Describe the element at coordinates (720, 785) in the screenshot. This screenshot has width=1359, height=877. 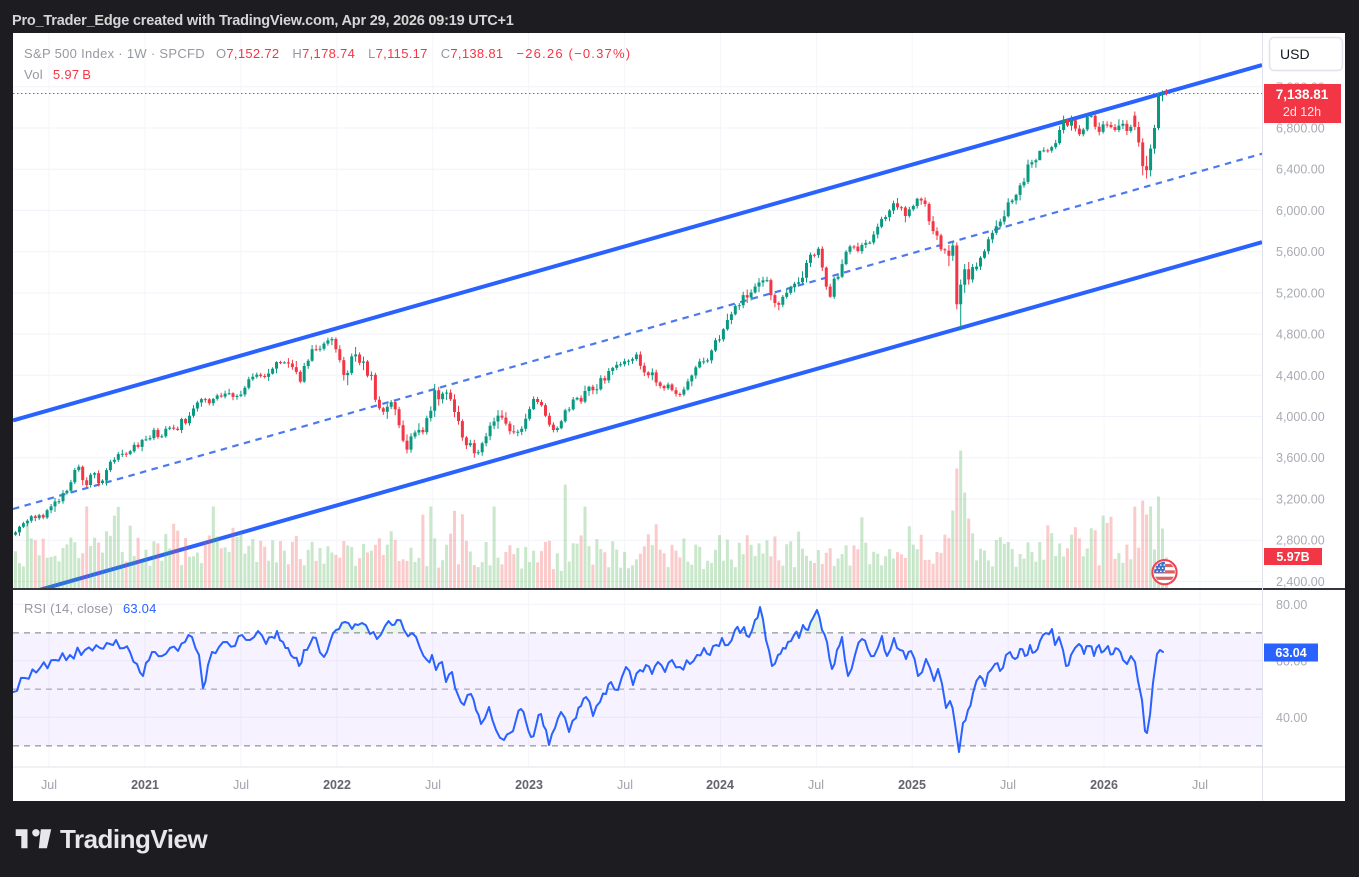
I see `svg-text: 2024` at that location.